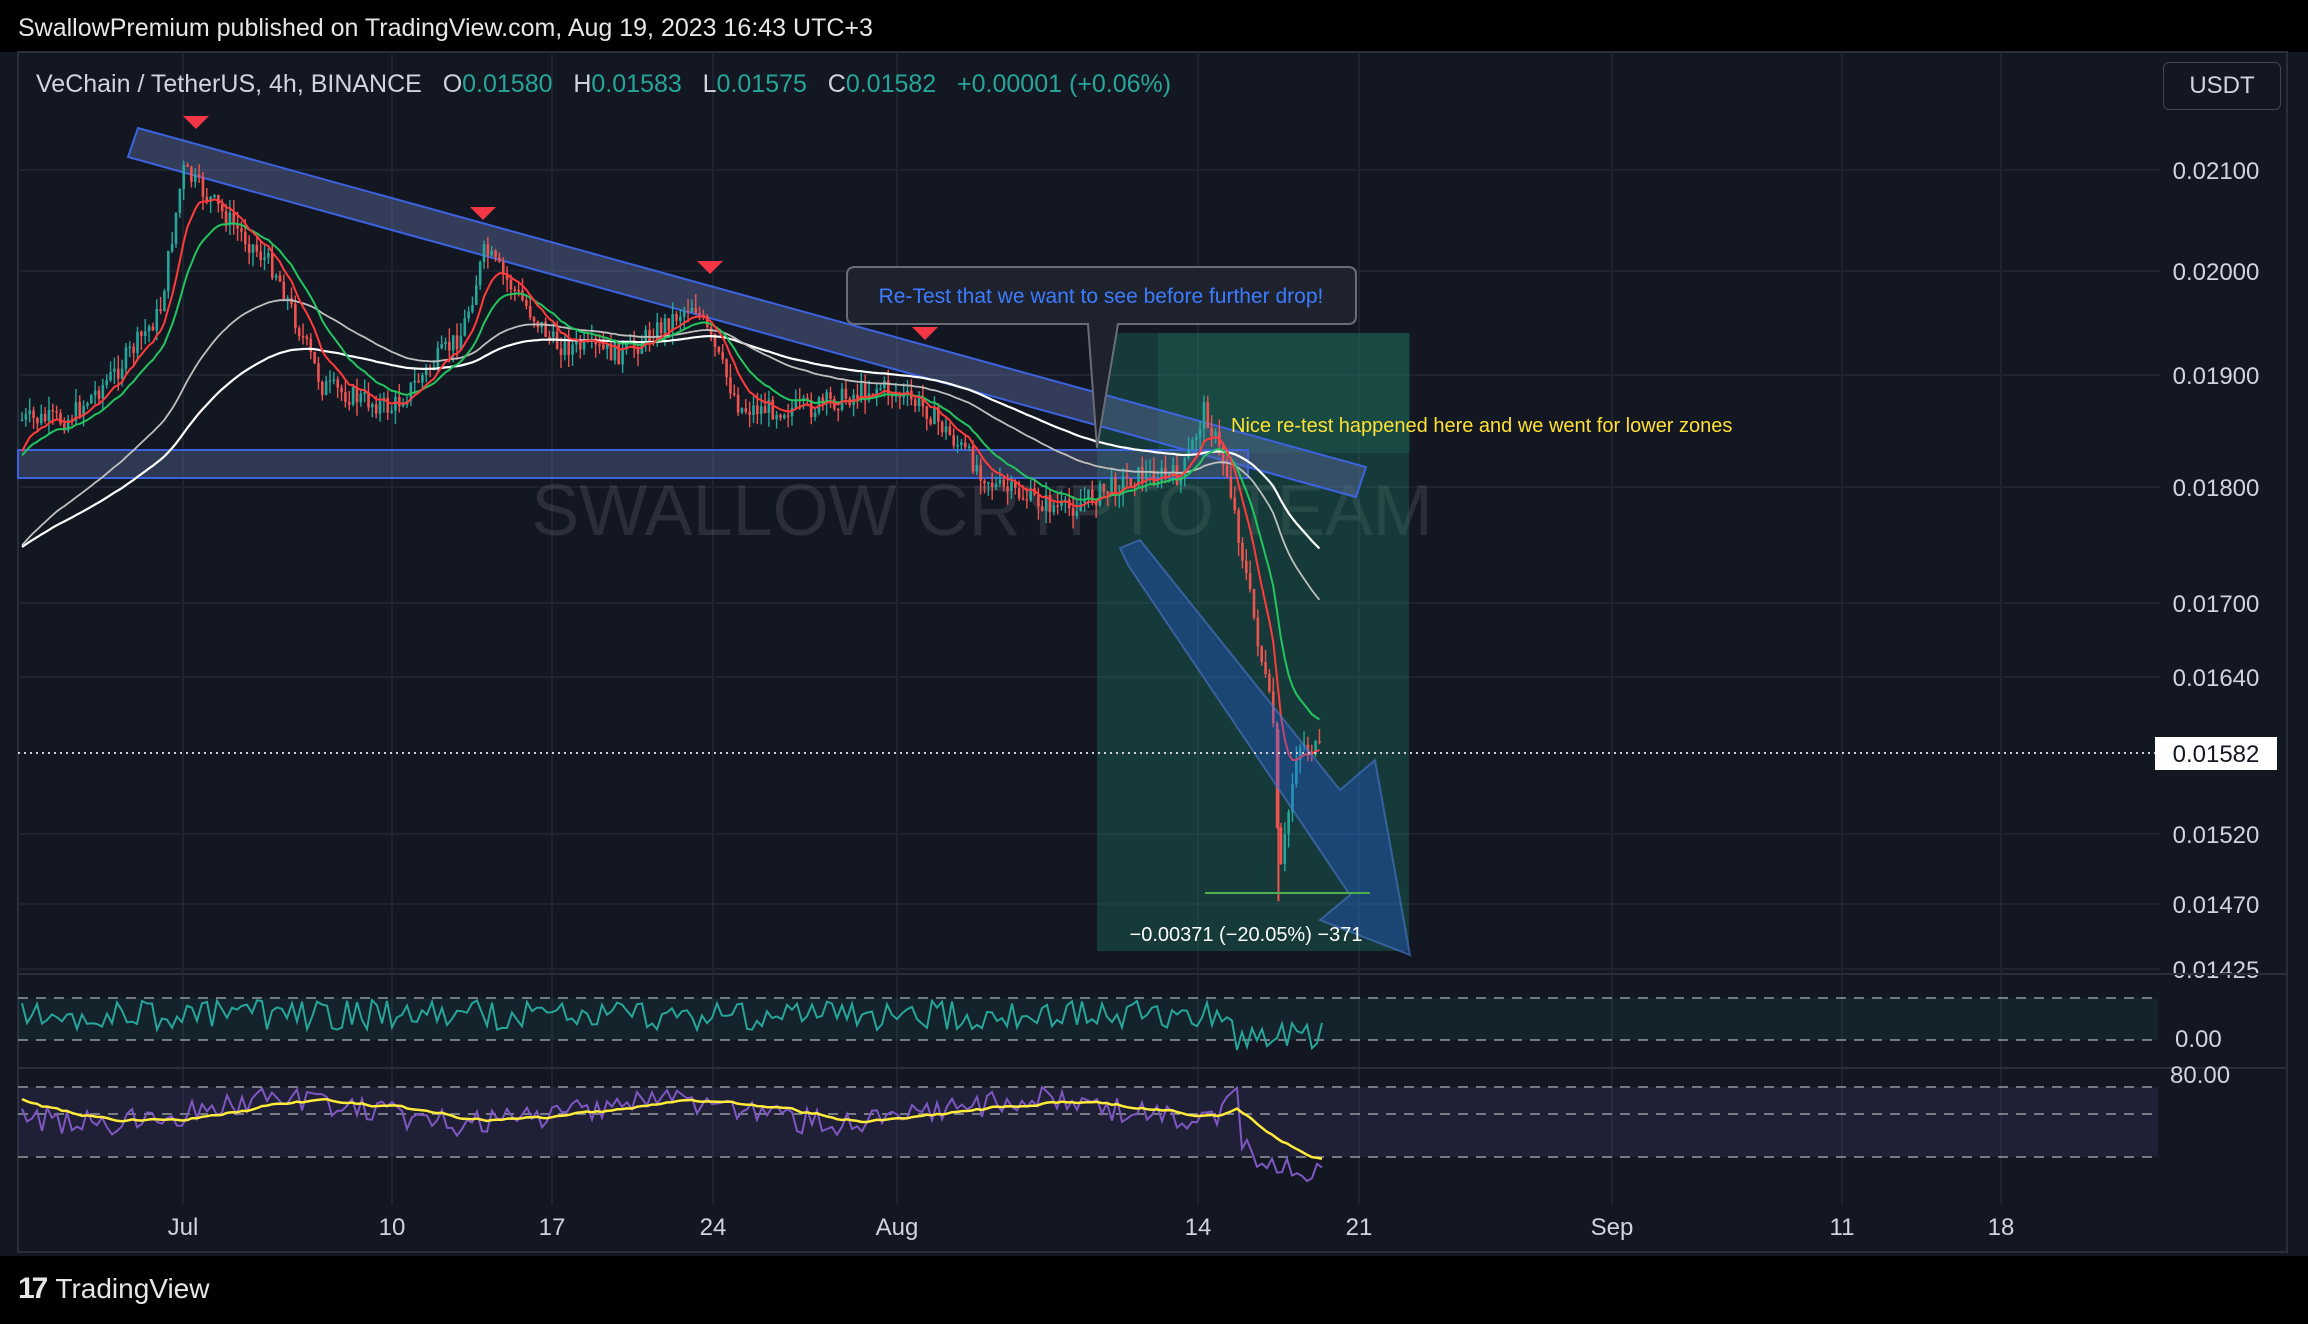 The image size is (2308, 1324). Describe the element at coordinates (672, 1129) in the screenshot. I see `rsi-ma-line` at that location.